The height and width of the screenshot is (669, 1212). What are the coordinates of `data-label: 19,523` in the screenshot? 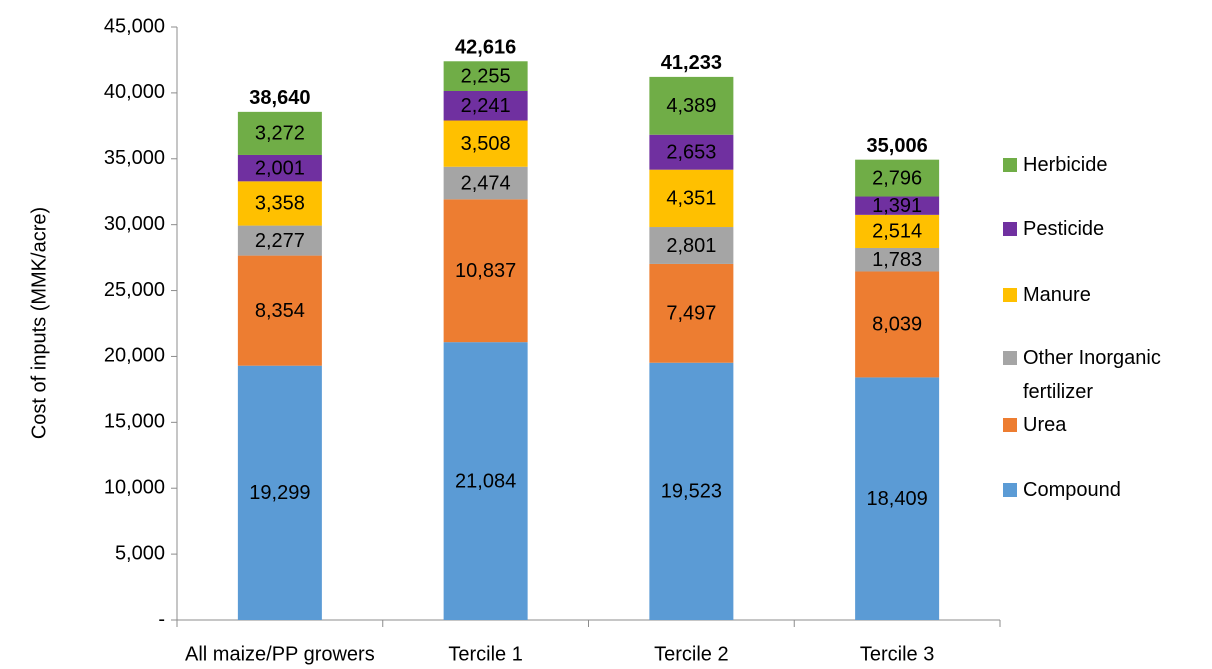 It's located at (691, 492).